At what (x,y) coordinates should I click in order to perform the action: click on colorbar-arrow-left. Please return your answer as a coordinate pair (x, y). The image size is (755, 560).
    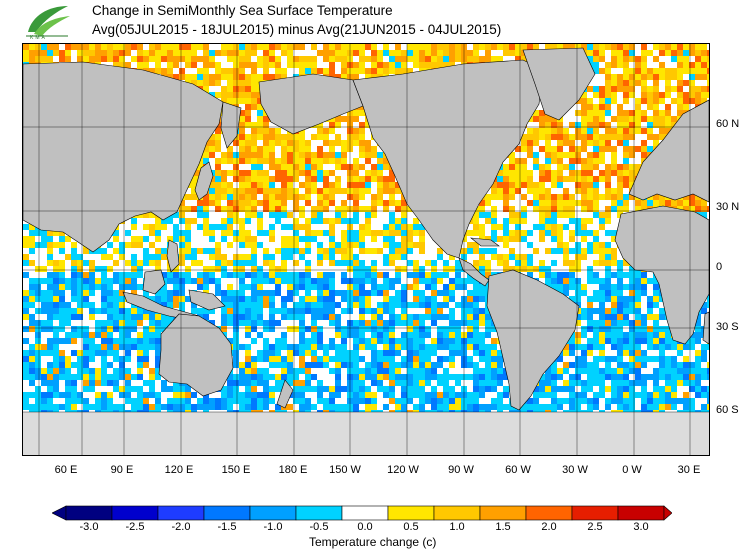
    Looking at the image, I should click on (59, 513).